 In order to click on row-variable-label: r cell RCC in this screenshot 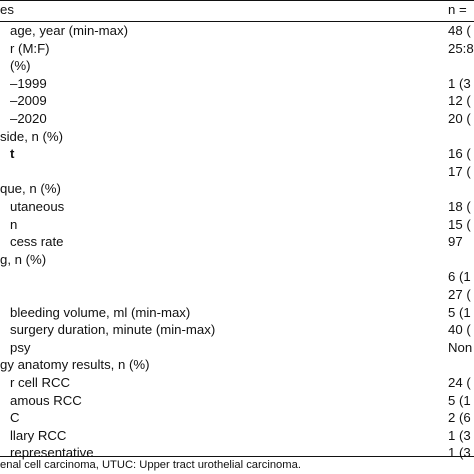, I will do `click(40, 382)`.